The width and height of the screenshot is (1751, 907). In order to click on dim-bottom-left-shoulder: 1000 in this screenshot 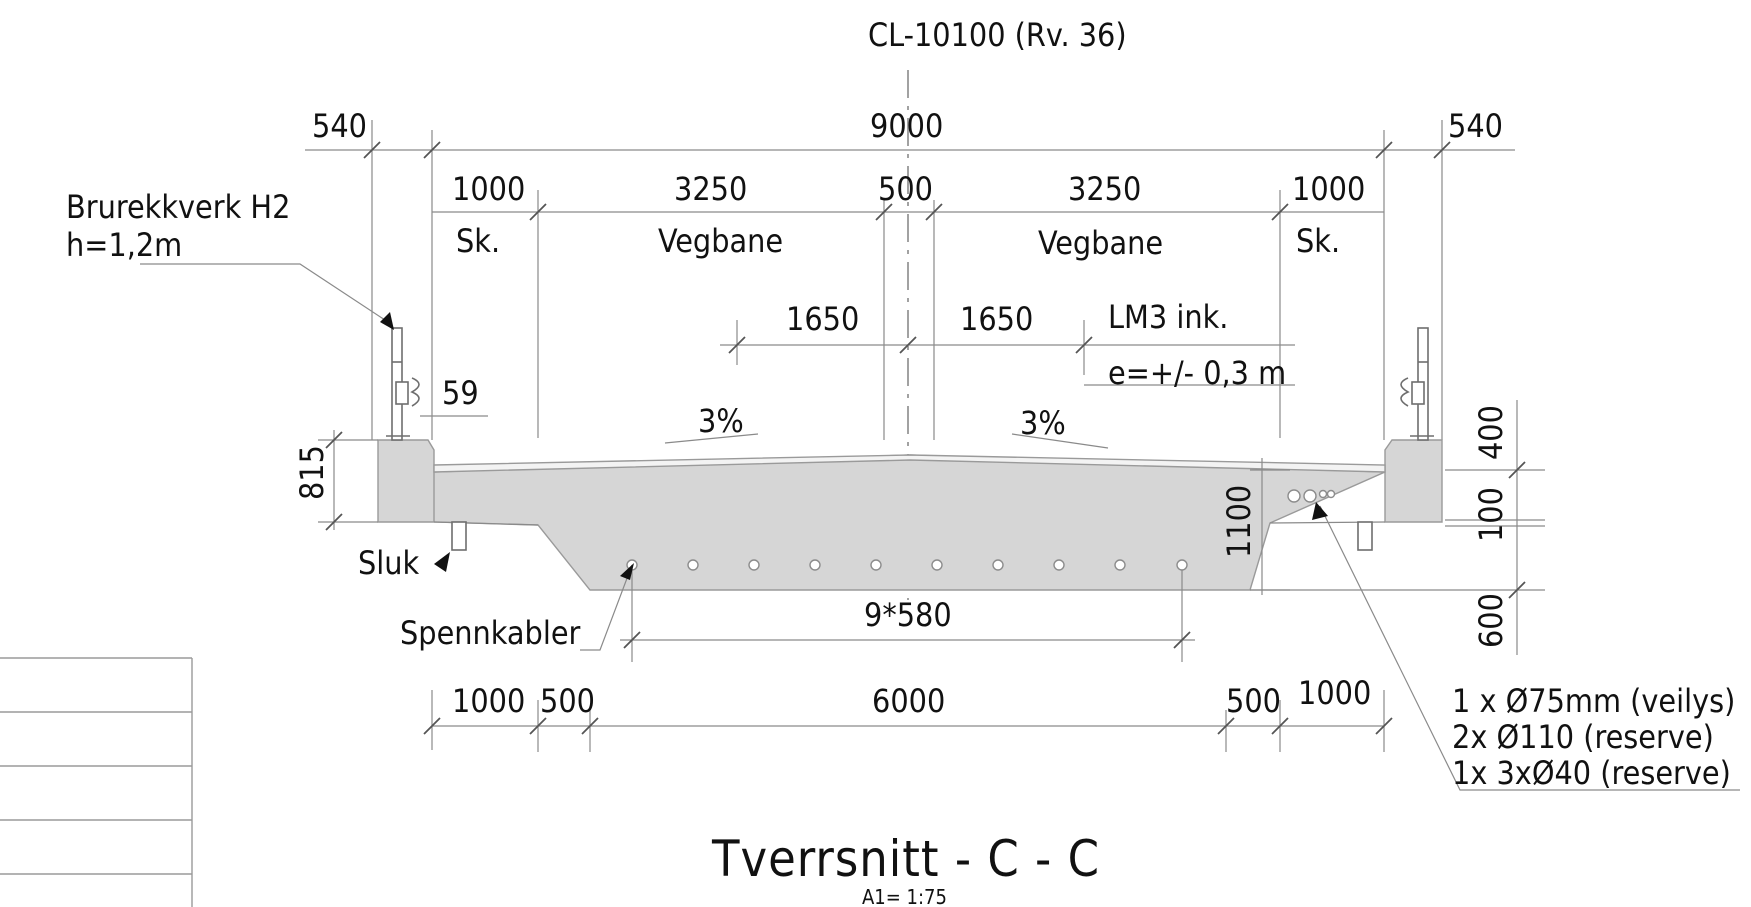, I will do `click(488, 701)`.